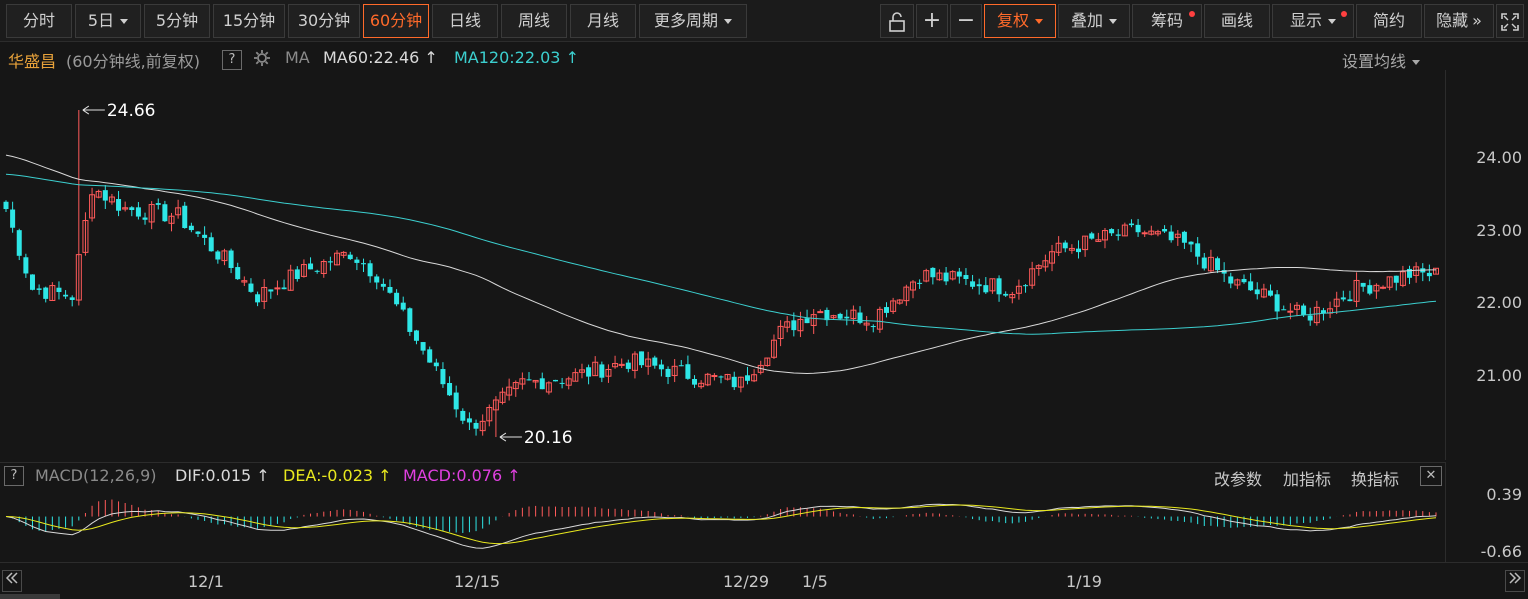  Describe the element at coordinates (1515, 578) in the screenshot. I see `double-chevron-right-icon` at that location.